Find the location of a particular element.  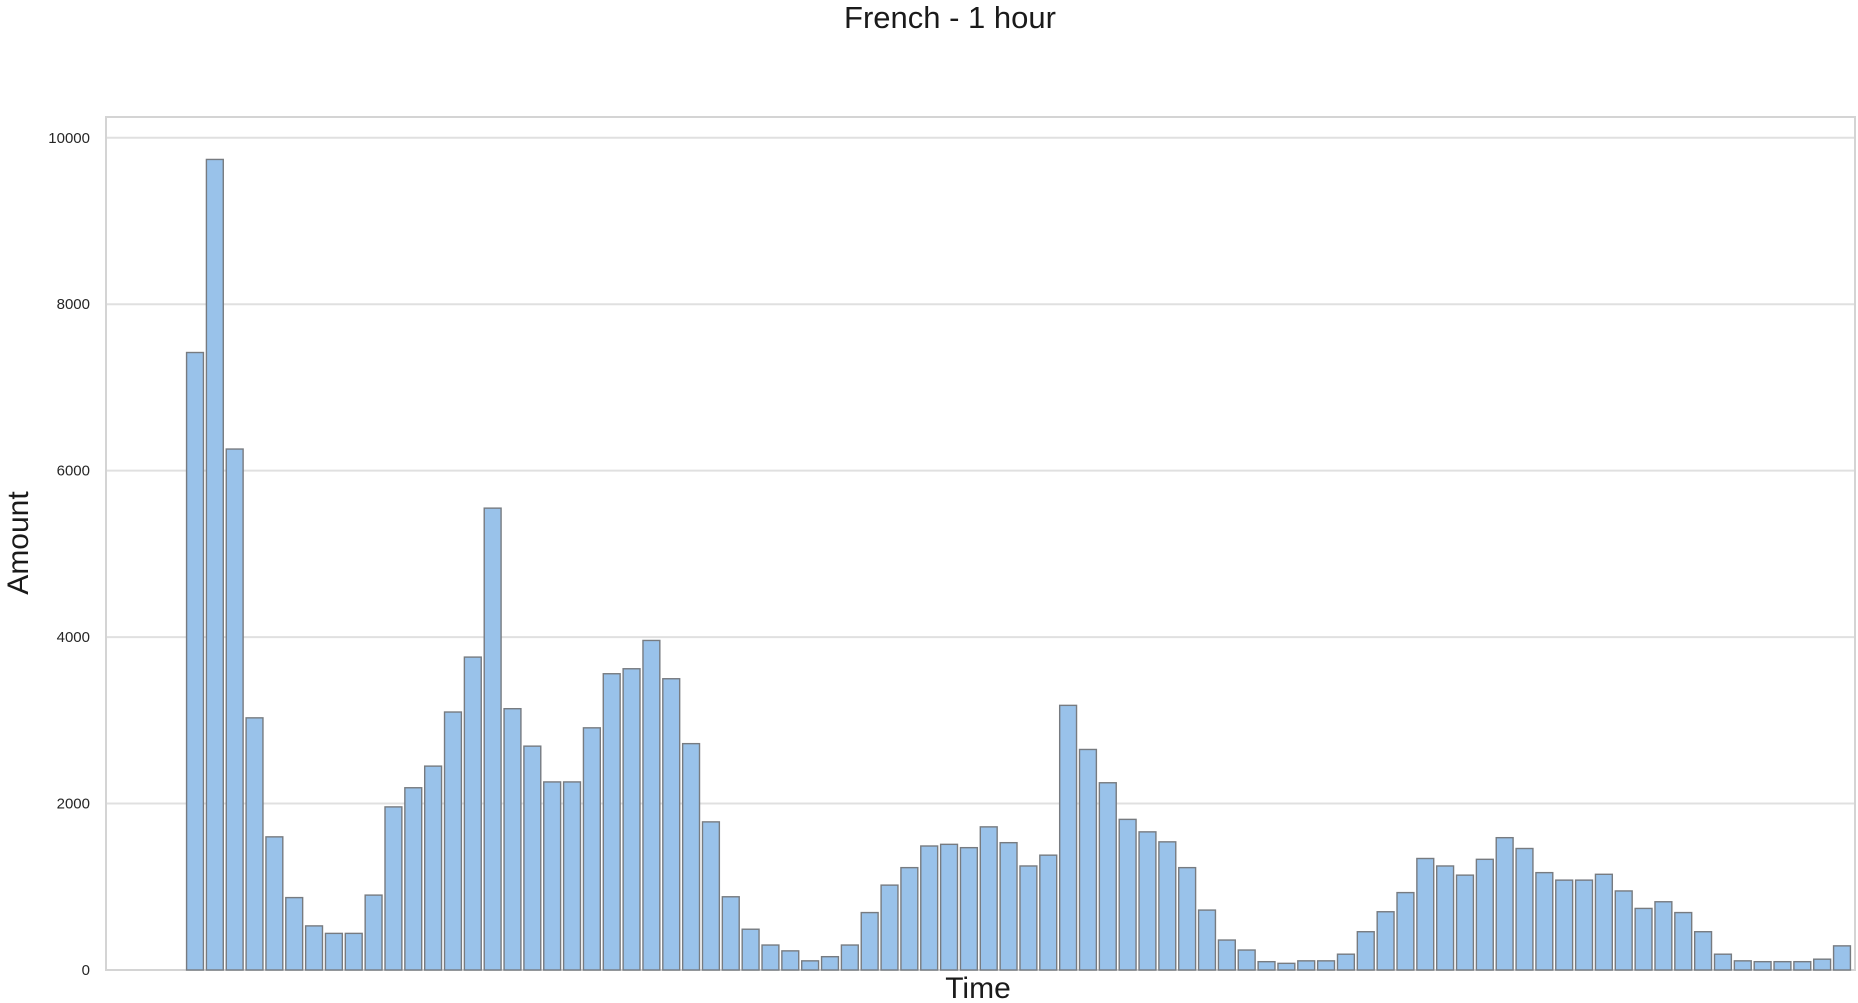

y-axis-tick-labels: 0 2000 4000 6000 8000 10000 is located at coordinates (69, 554).